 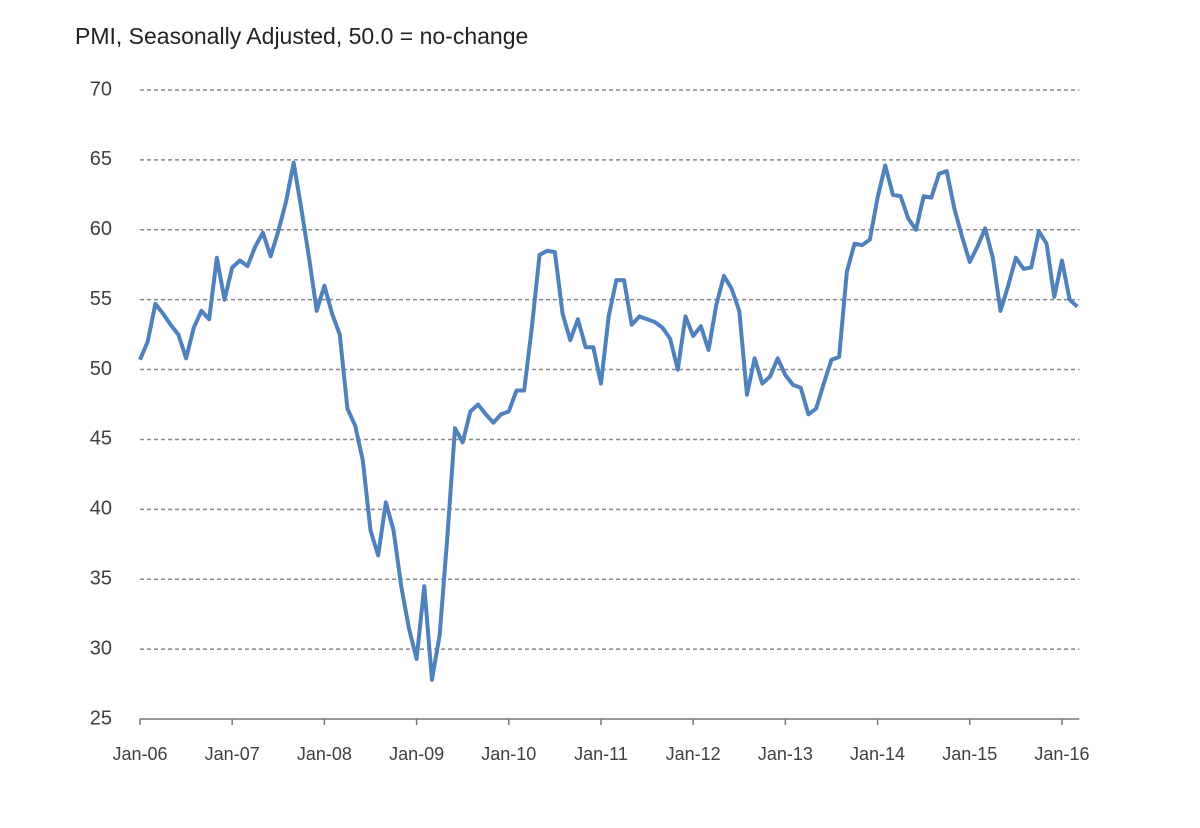 What do you see at coordinates (101, 579) in the screenshot?
I see `y-tick-label: 35` at bounding box center [101, 579].